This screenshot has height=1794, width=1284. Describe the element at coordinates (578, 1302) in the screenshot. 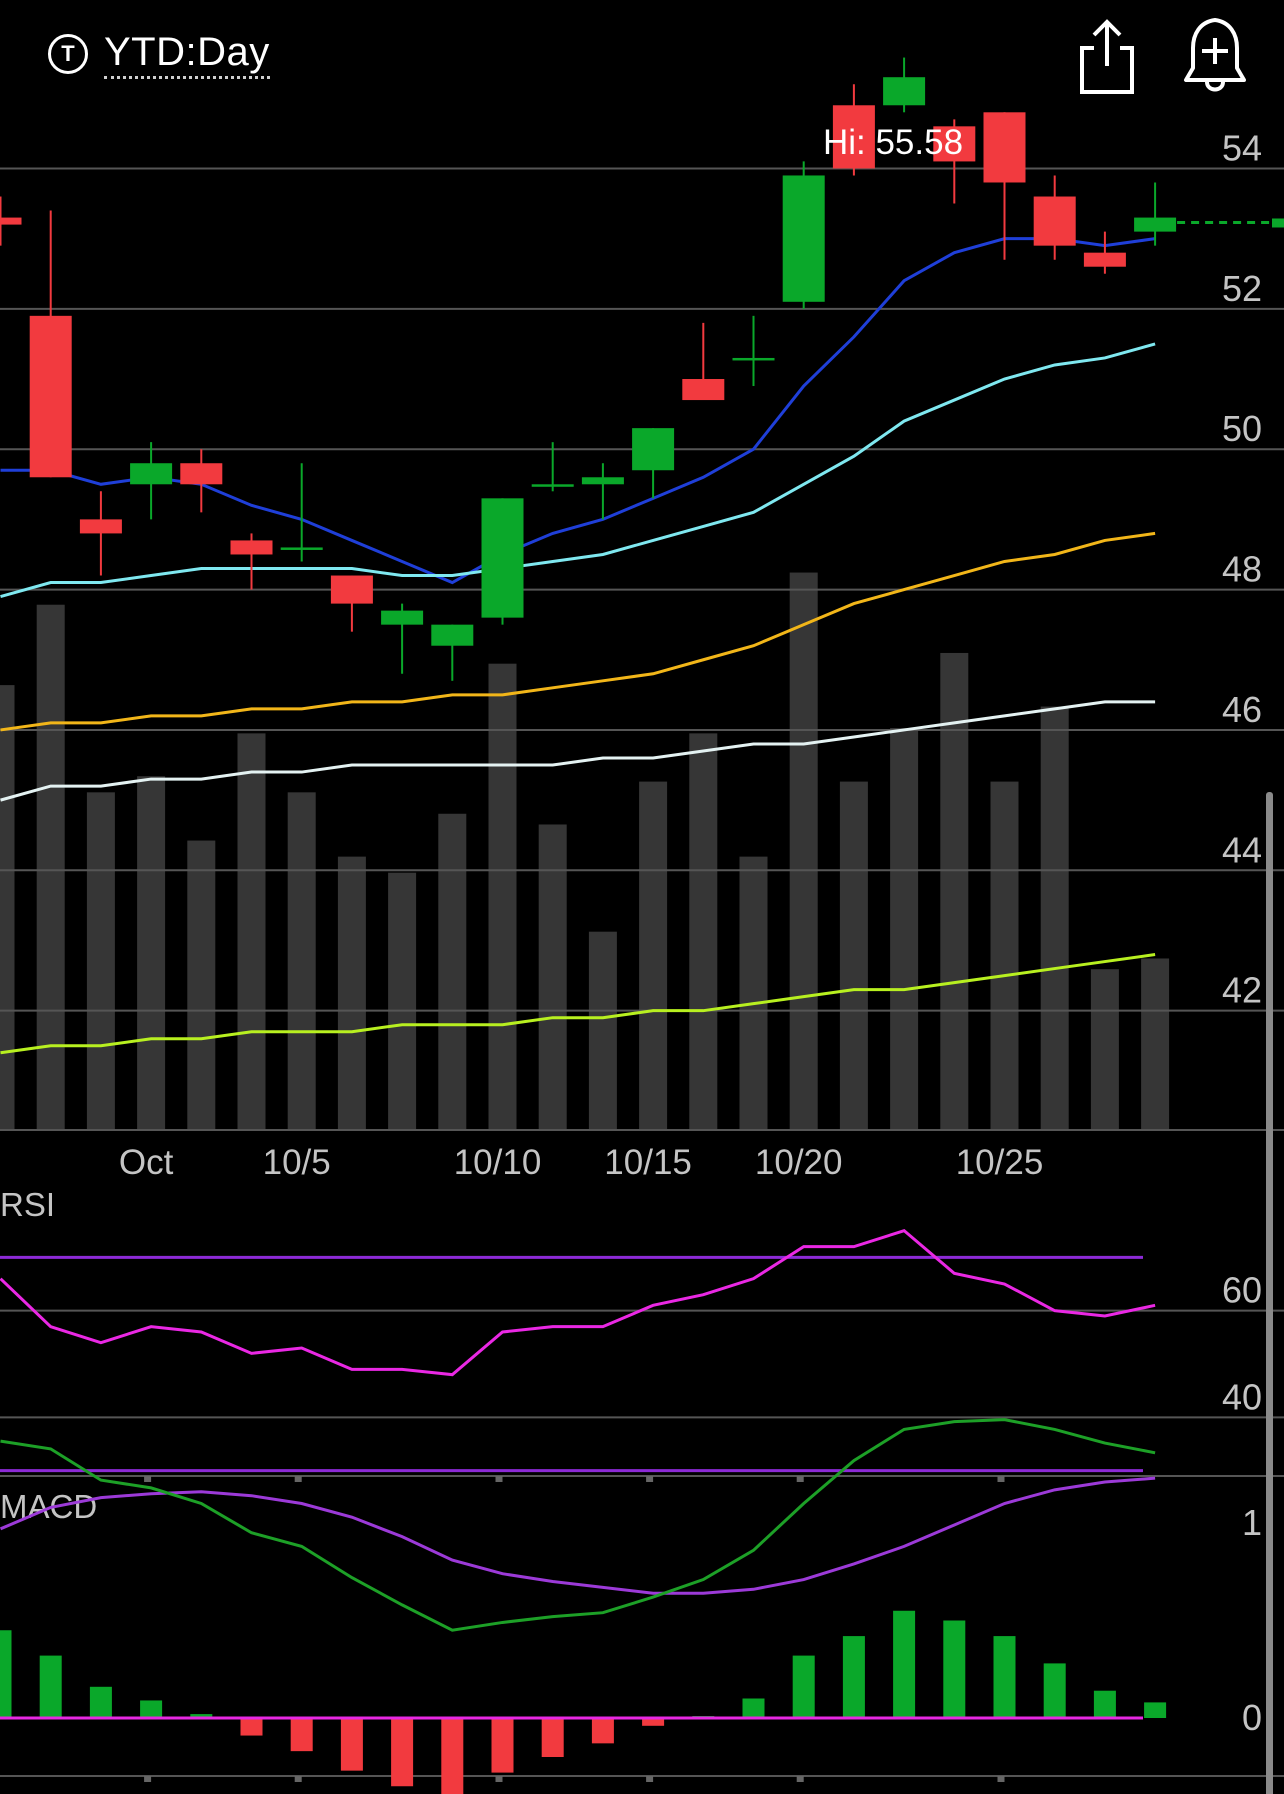

I see `rsi-line` at that location.